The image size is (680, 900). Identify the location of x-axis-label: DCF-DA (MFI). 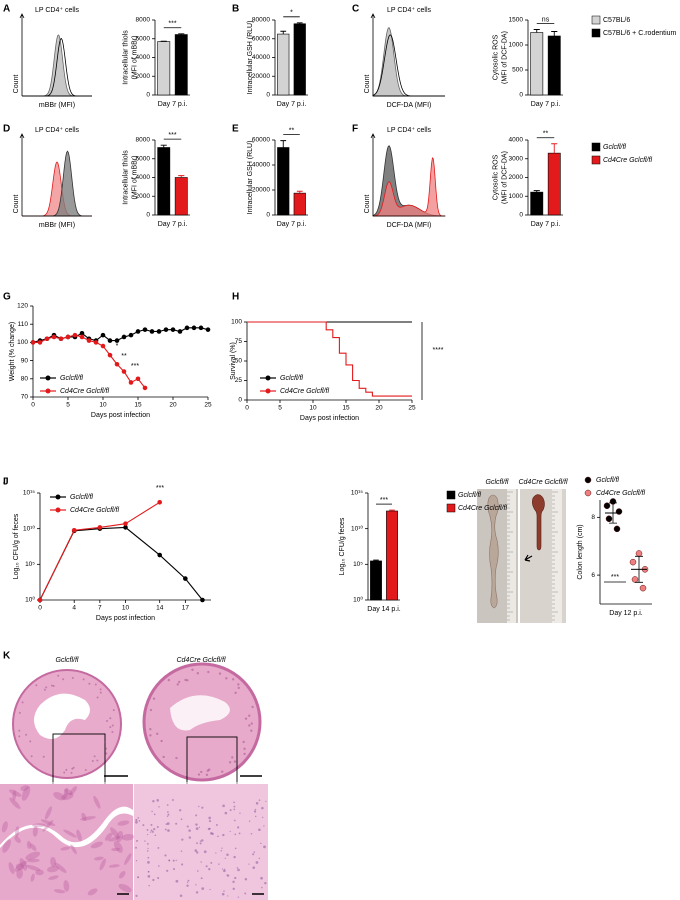
(409, 105).